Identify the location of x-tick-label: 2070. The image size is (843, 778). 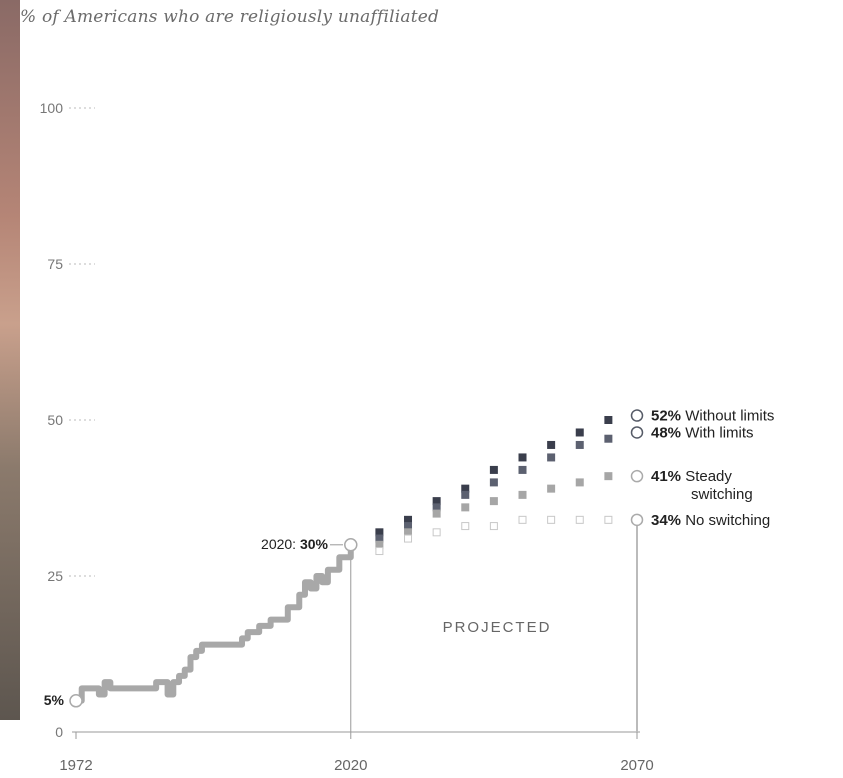
(636, 765).